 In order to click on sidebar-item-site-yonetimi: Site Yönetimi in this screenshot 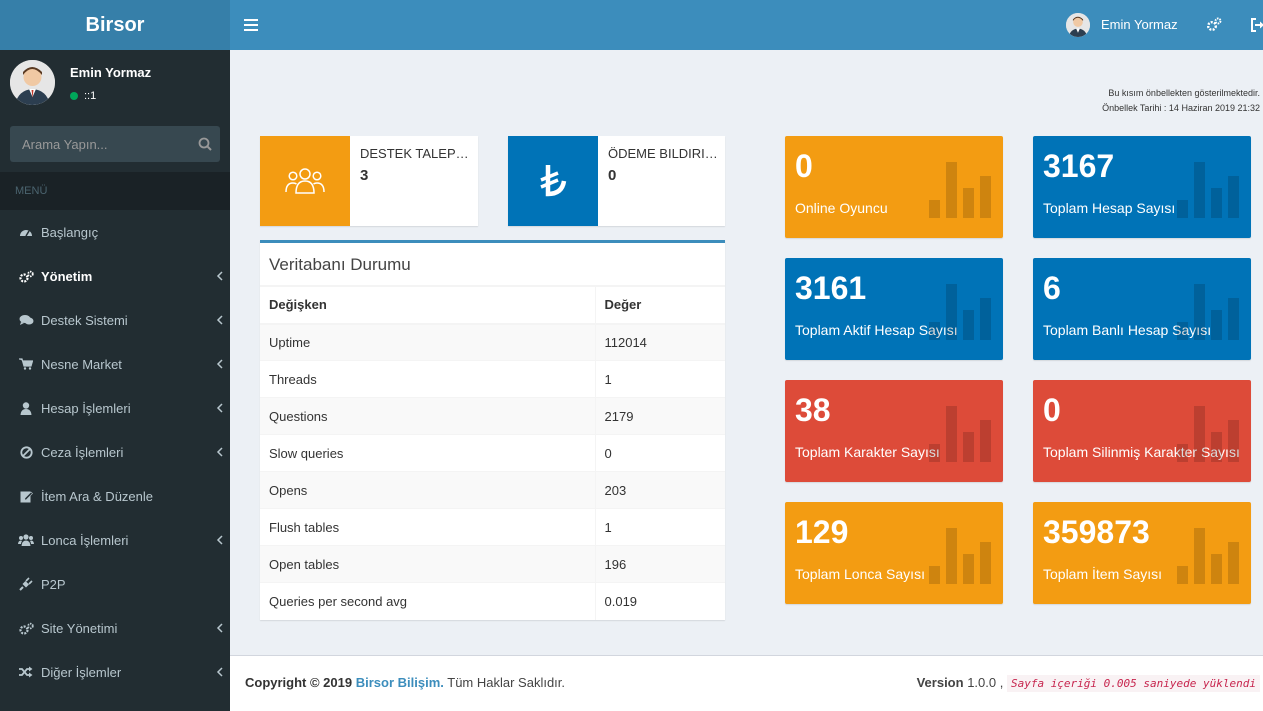, I will do `click(115, 628)`.